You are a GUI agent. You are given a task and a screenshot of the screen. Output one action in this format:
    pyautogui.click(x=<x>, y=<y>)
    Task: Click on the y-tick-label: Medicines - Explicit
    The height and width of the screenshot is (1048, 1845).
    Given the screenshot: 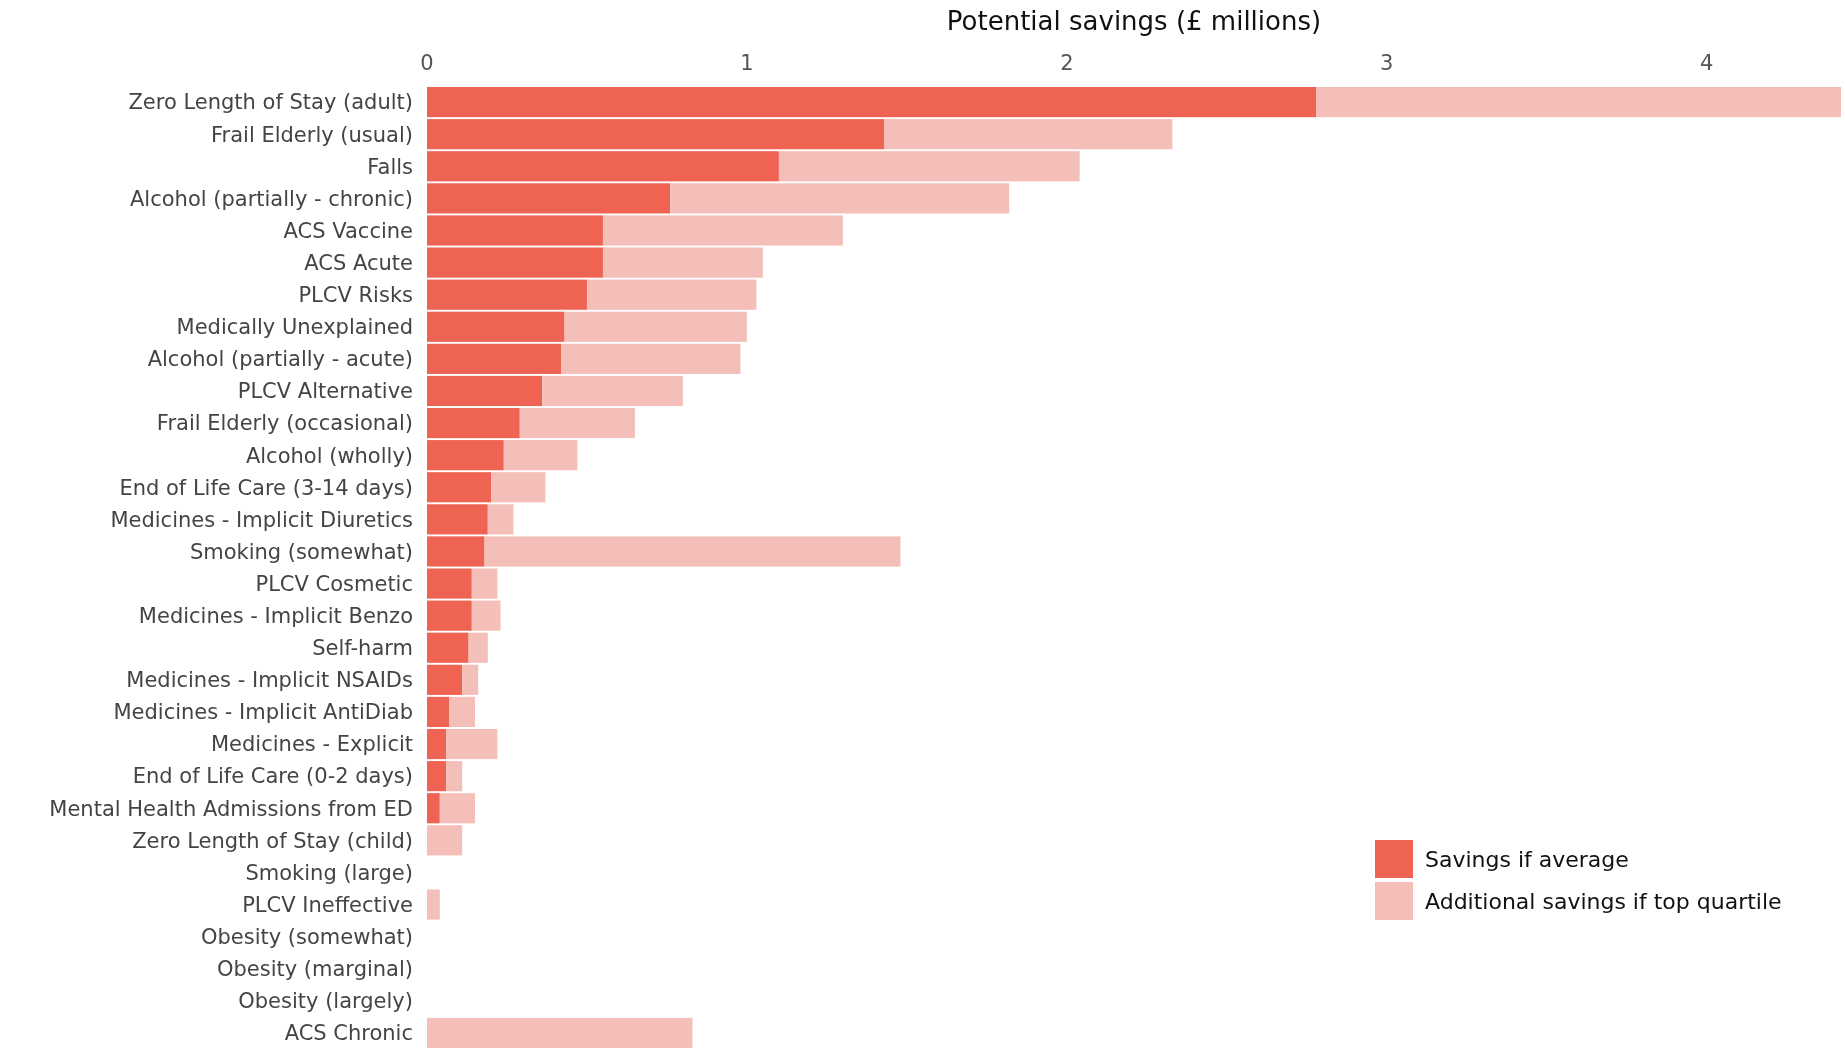 What is the action you would take?
    pyautogui.click(x=312, y=744)
    